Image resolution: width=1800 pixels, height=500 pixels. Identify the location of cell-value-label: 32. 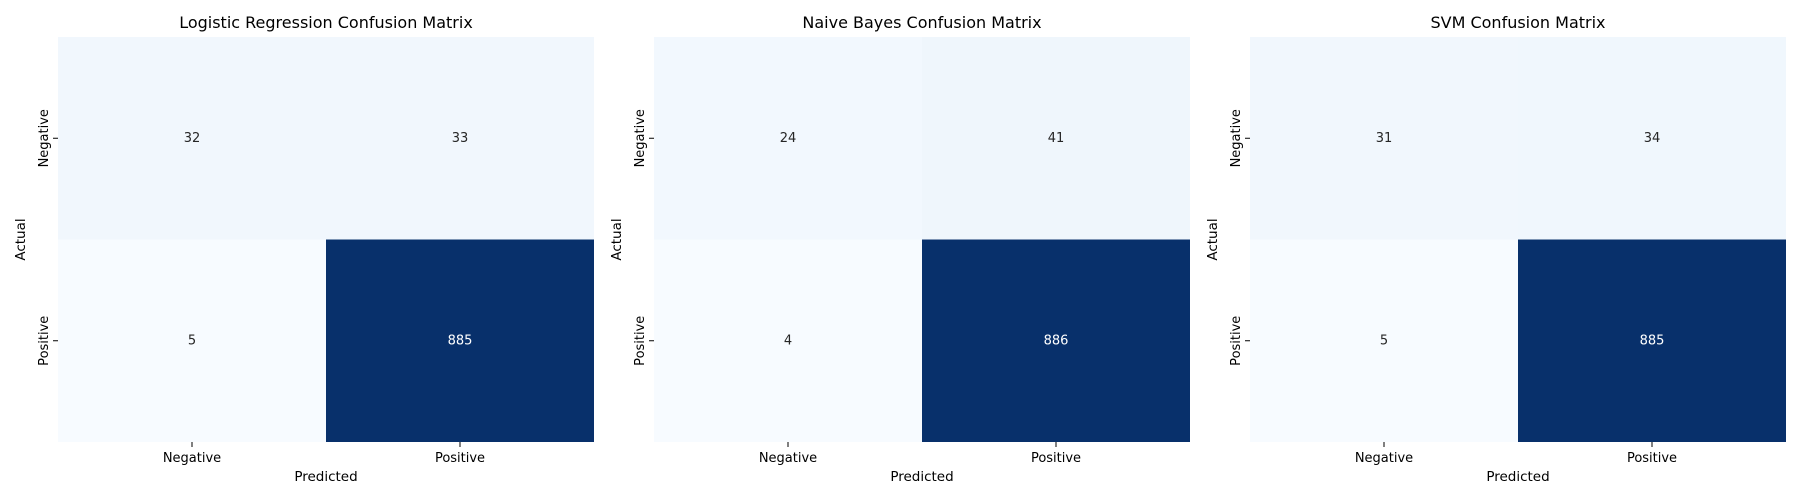
(192, 138).